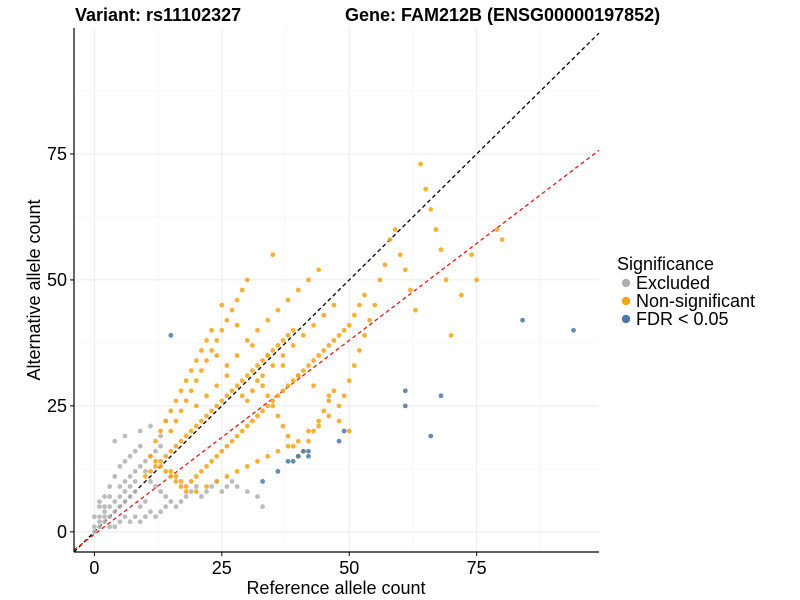 The height and width of the screenshot is (600, 800). I want to click on x-tick-label: 75, so click(477, 568).